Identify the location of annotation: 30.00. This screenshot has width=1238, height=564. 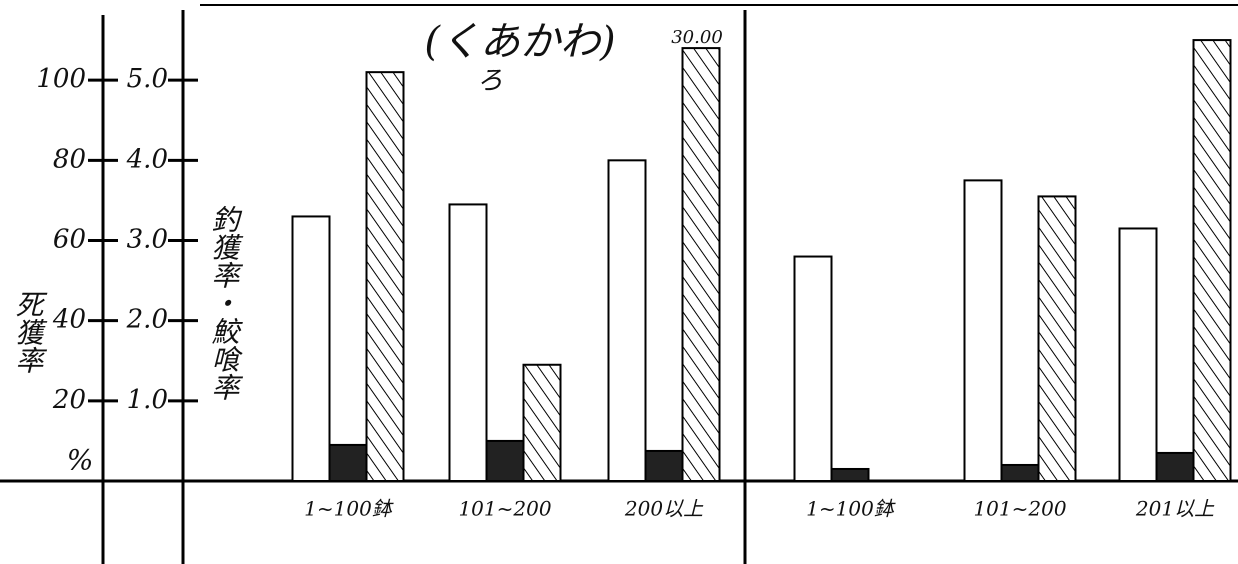
(697, 37).